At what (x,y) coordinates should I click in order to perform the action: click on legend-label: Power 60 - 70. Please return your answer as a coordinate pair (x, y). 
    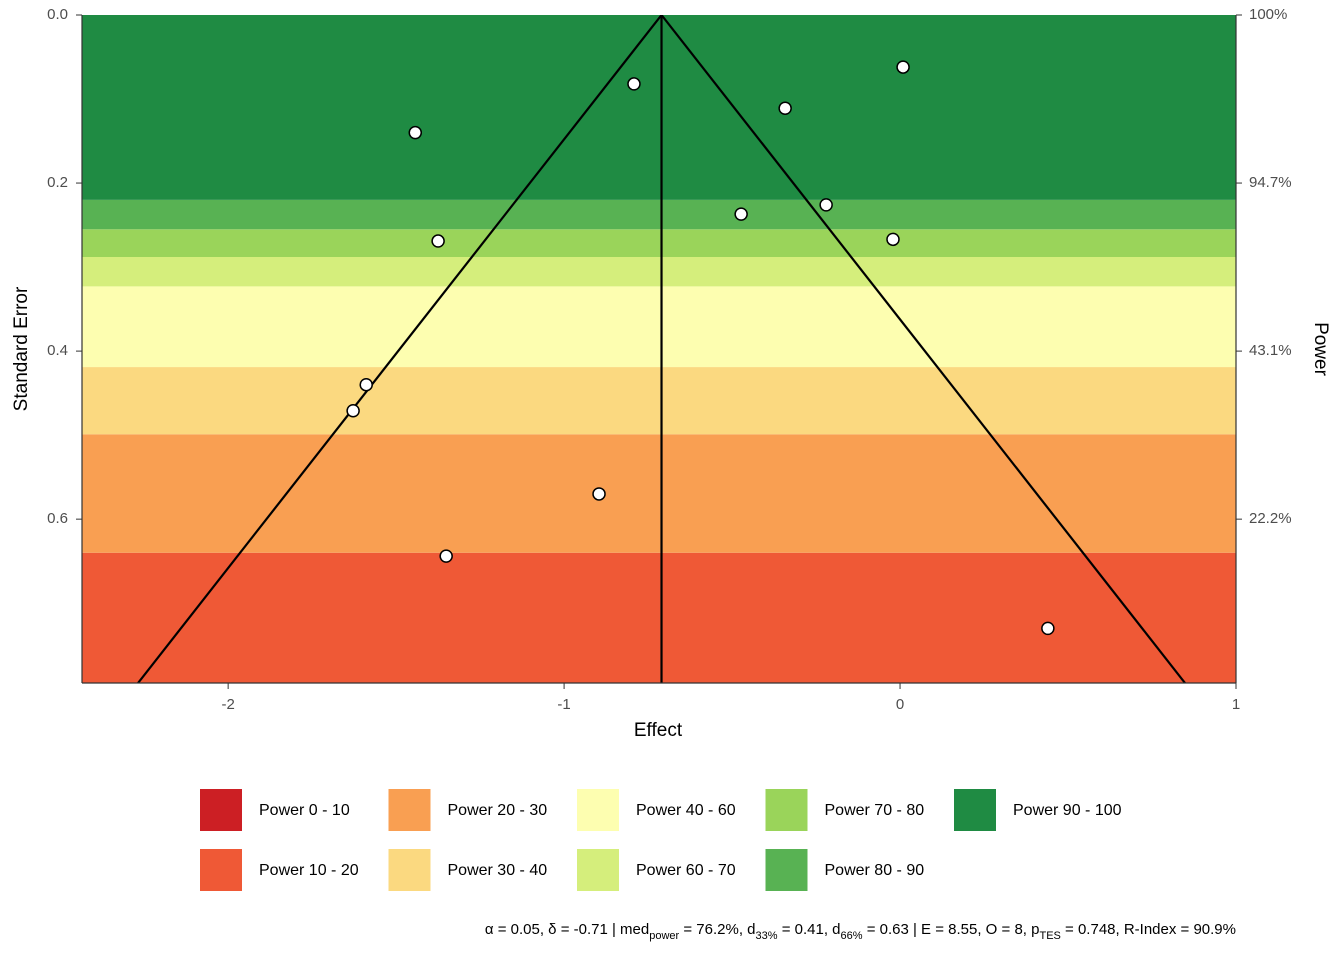
    Looking at the image, I should click on (686, 870).